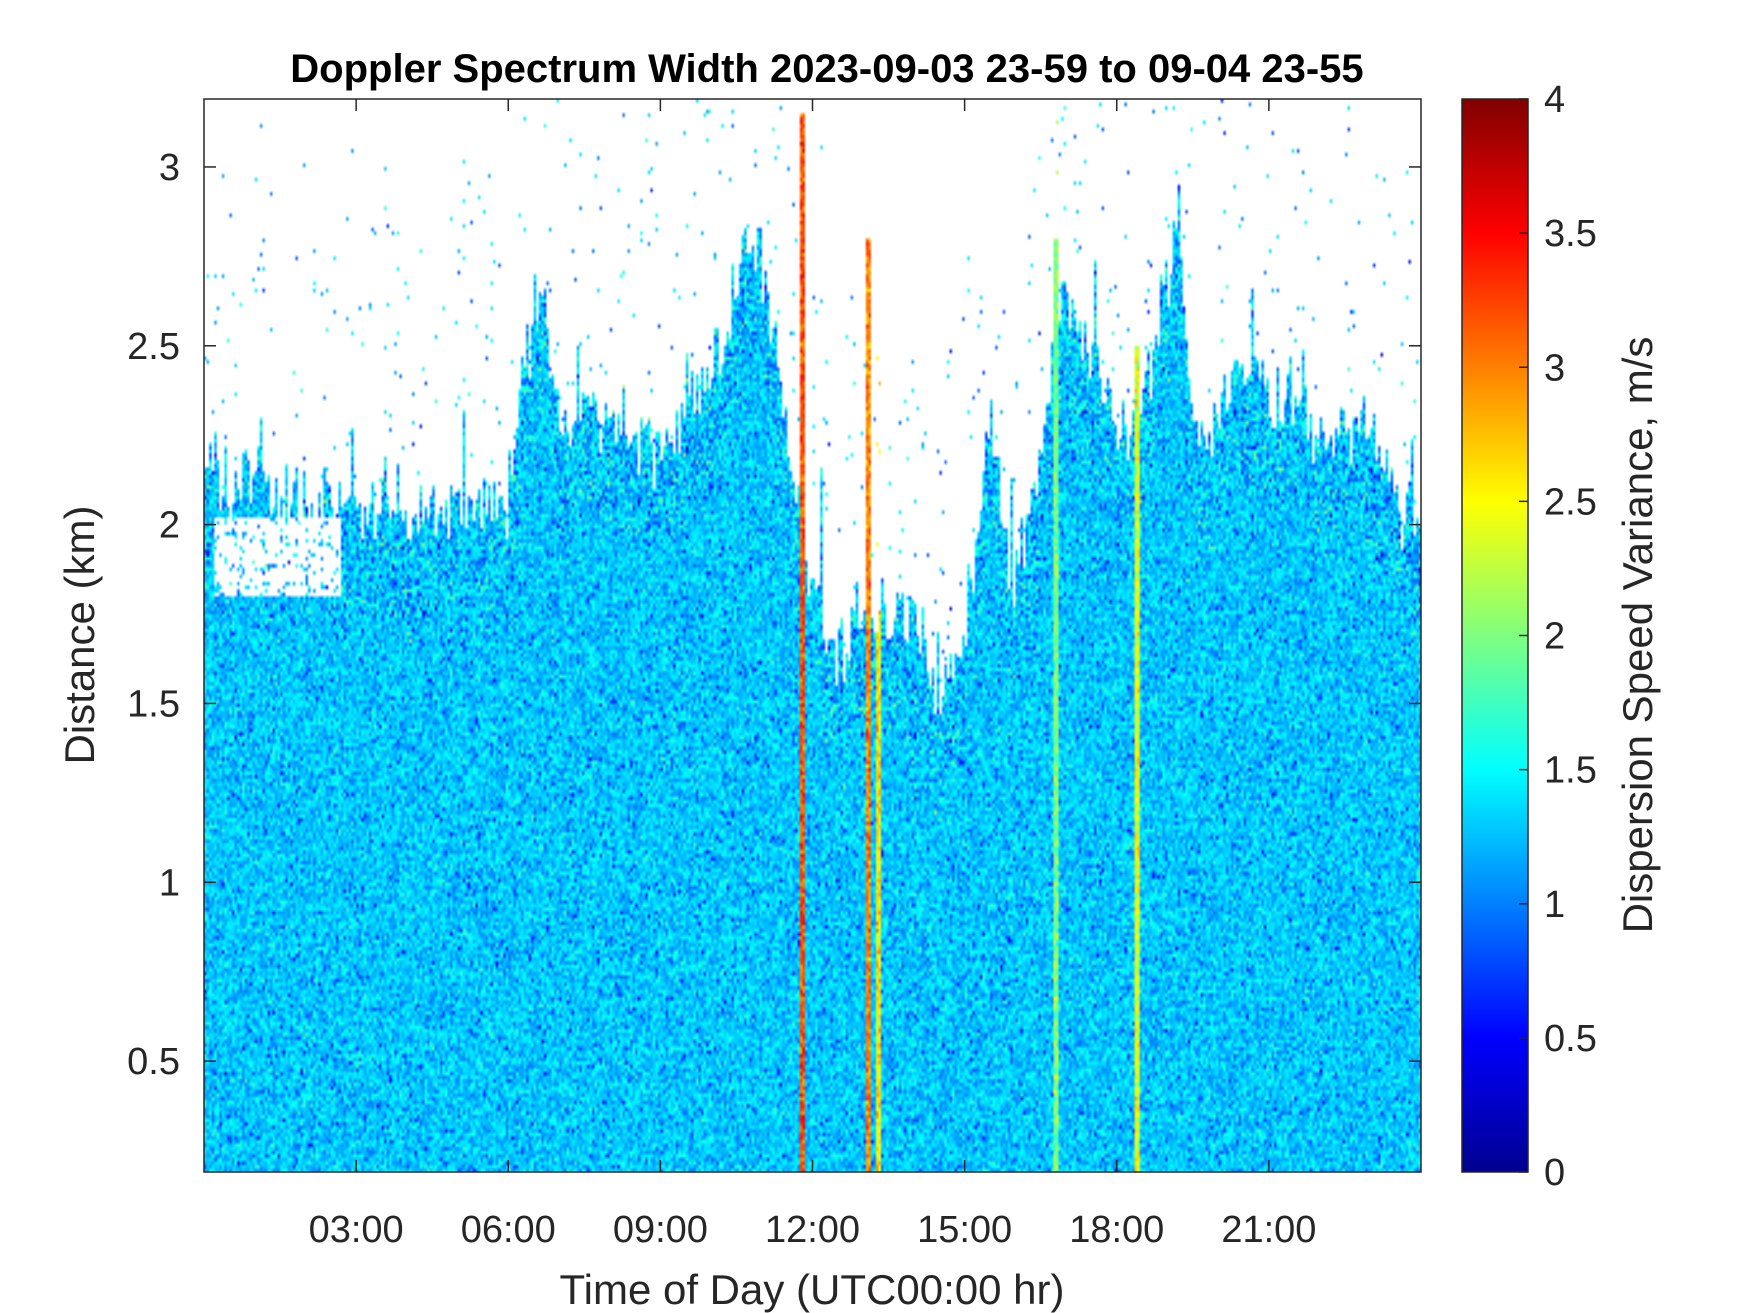 The height and width of the screenshot is (1313, 1750). I want to click on colorbar-tick-label: 3.5, so click(1570, 234).